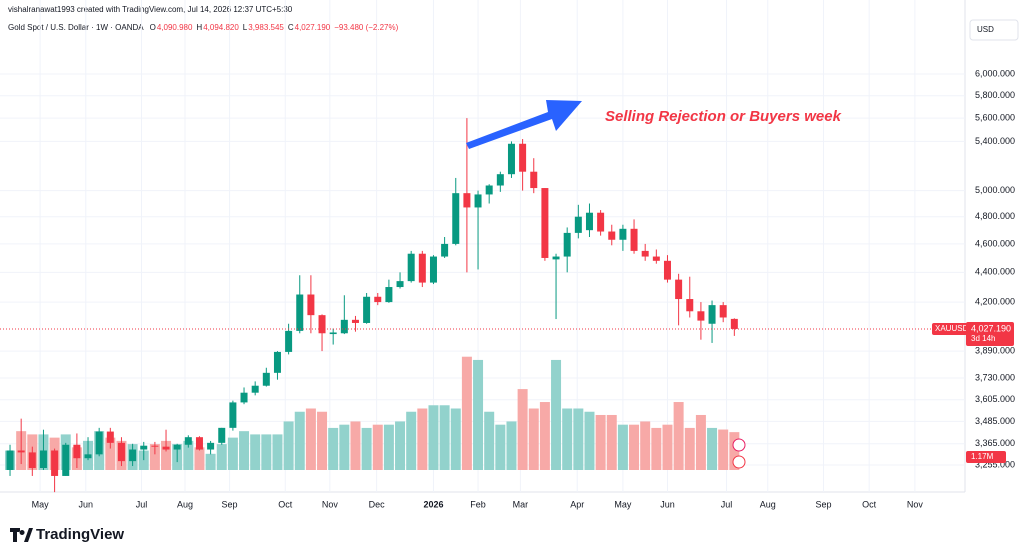 Image resolution: width=1024 pixels, height=559 pixels. What do you see at coordinates (80, 534) in the screenshot?
I see `brand-name: TradingView` at bounding box center [80, 534].